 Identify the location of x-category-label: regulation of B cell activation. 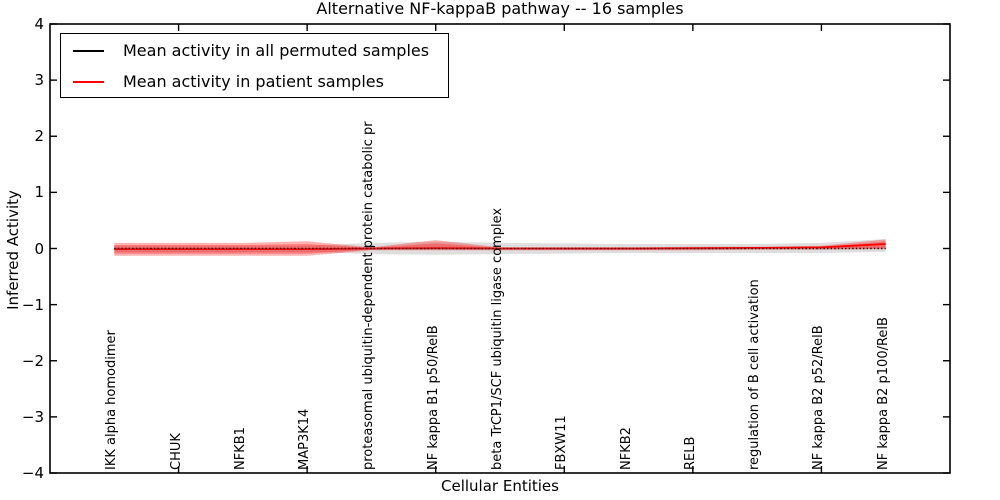
(755, 374).